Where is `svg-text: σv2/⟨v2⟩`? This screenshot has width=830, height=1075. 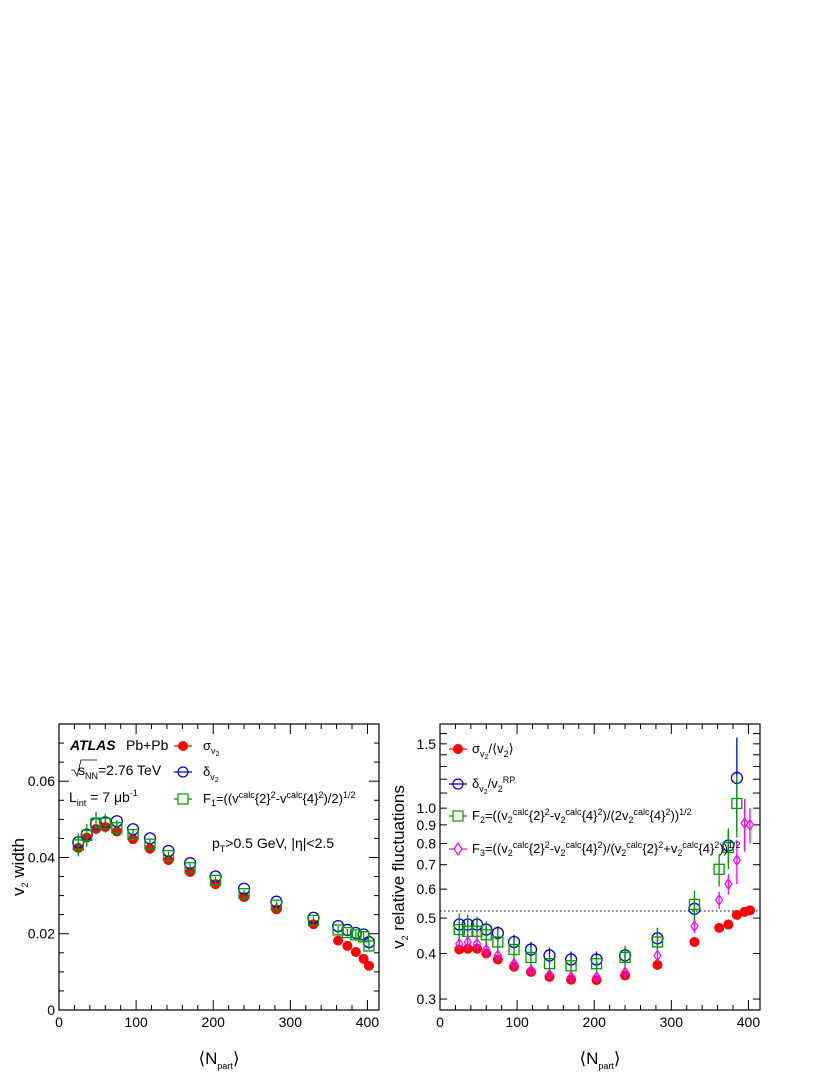
svg-text: σv2/⟨v2⟩ is located at coordinates (493, 751).